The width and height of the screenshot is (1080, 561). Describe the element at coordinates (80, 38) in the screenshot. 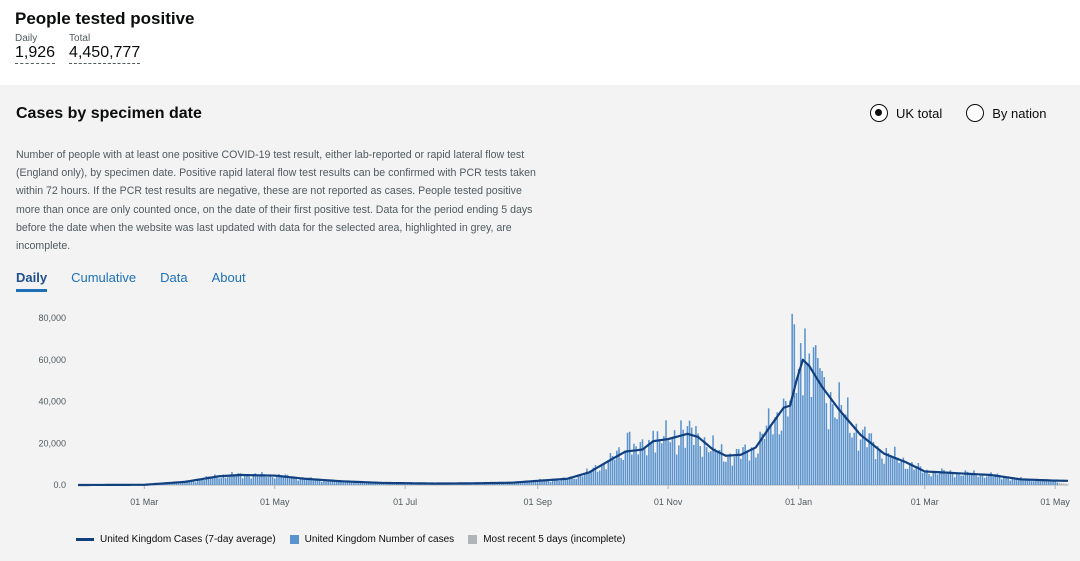

I see `metric-total-label: Total` at that location.